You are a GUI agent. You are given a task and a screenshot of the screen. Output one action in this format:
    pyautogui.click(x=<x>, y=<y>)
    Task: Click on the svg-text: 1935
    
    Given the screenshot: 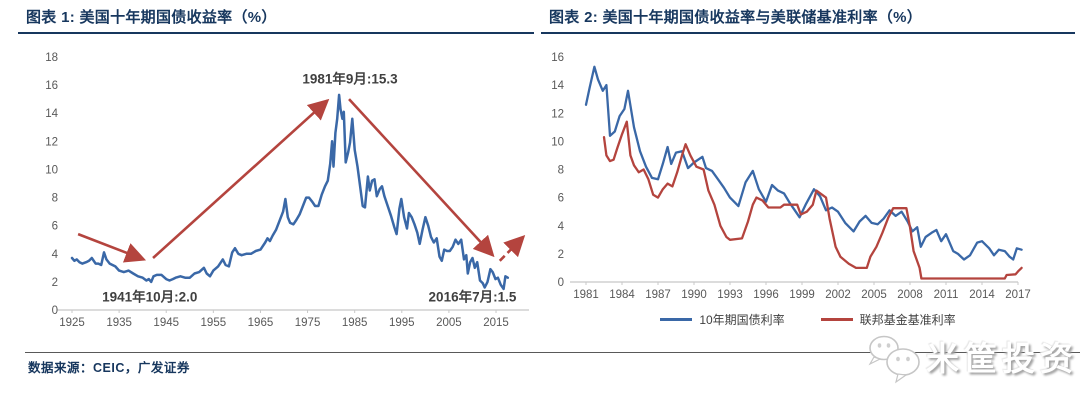 What is the action you would take?
    pyautogui.click(x=119, y=323)
    